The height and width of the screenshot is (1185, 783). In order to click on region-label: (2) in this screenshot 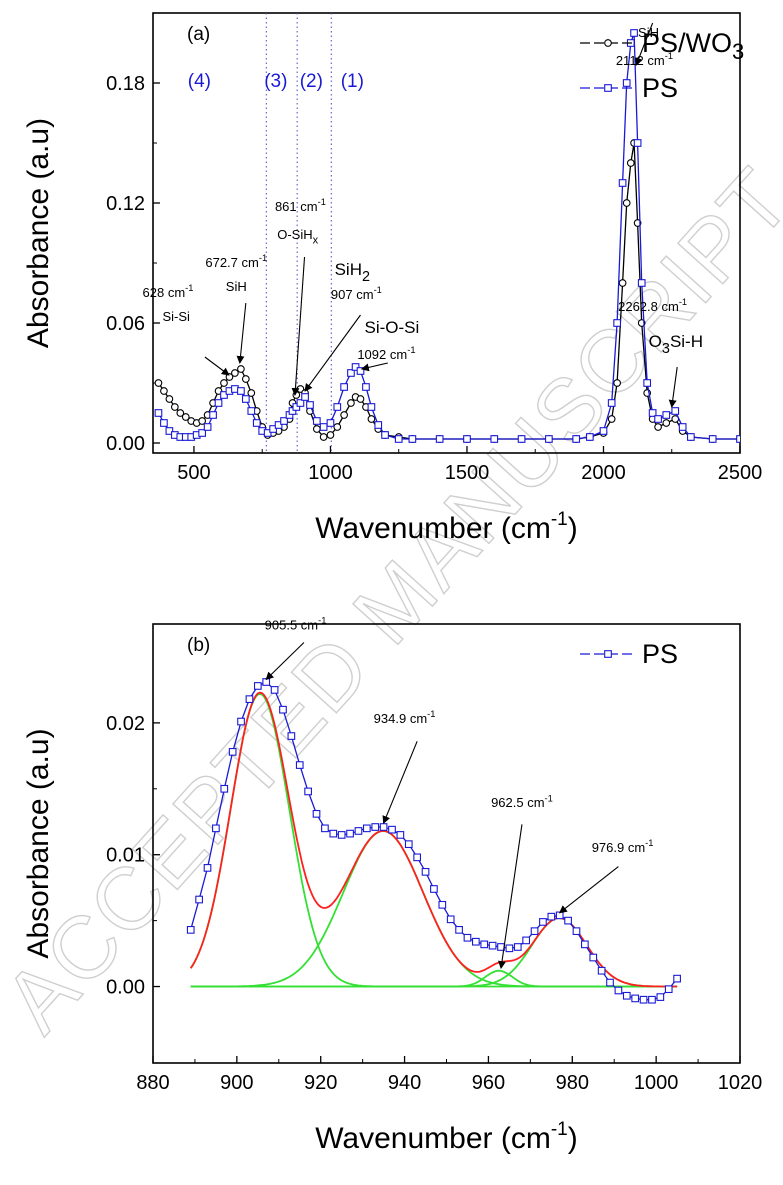, I will do `click(311, 81)`.